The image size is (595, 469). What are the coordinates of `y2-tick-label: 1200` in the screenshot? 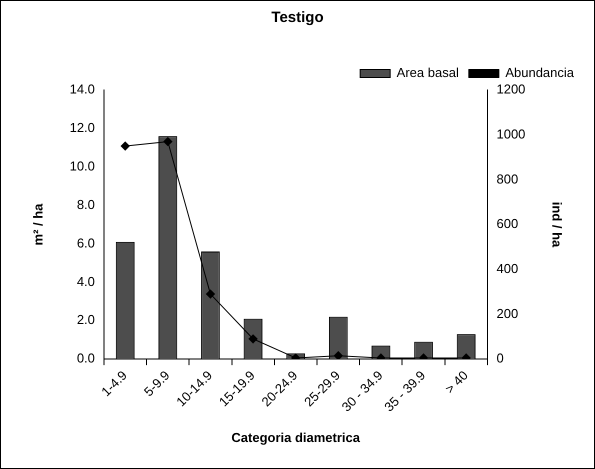 It's located at (511, 89).